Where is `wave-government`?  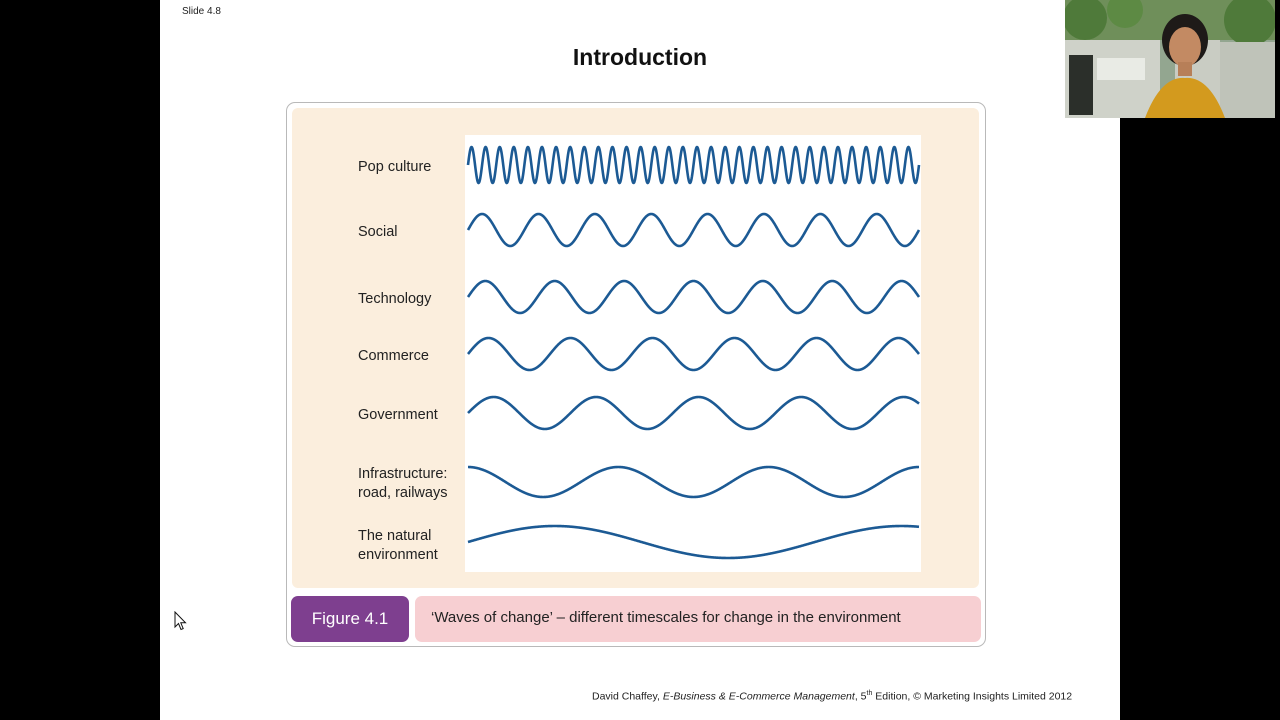
wave-government is located at coordinates (693, 413).